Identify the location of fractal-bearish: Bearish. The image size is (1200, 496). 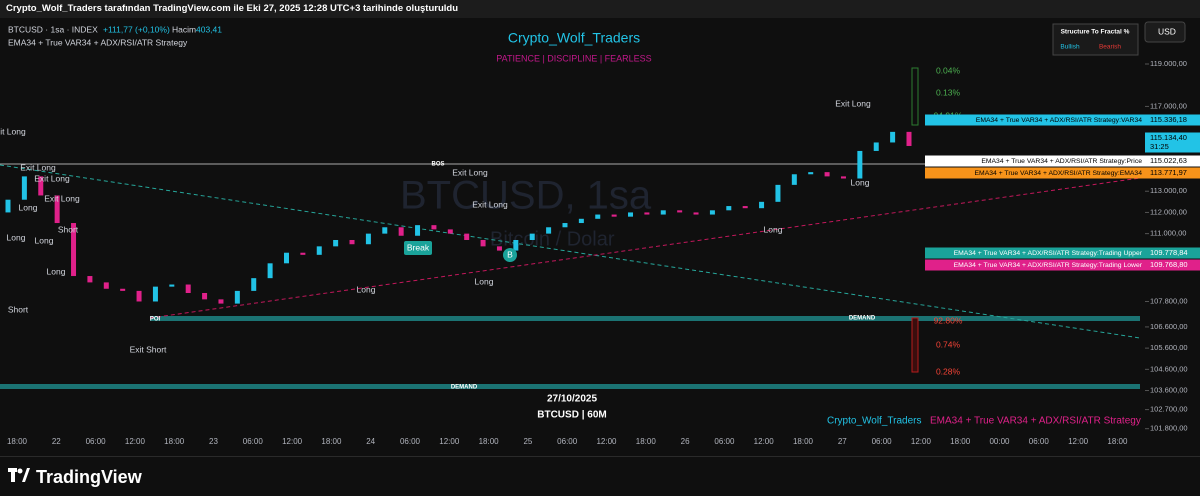
(1110, 47).